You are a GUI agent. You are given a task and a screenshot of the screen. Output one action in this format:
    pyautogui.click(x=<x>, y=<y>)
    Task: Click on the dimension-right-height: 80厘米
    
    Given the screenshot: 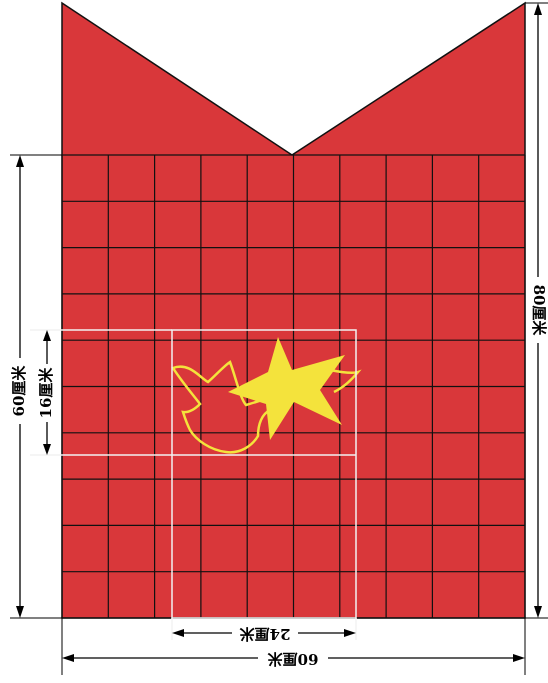 What is the action you would take?
    pyautogui.click(x=536, y=310)
    